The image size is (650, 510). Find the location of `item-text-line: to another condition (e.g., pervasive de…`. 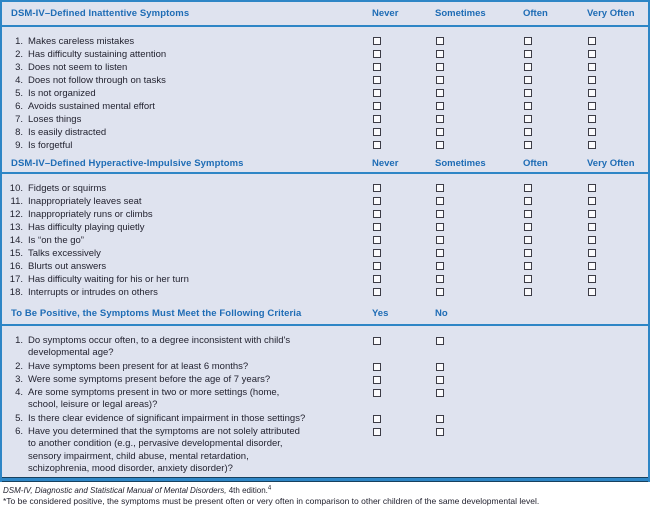

item-text-line: to another condition (e.g., pervasive de… is located at coordinates (155, 444).